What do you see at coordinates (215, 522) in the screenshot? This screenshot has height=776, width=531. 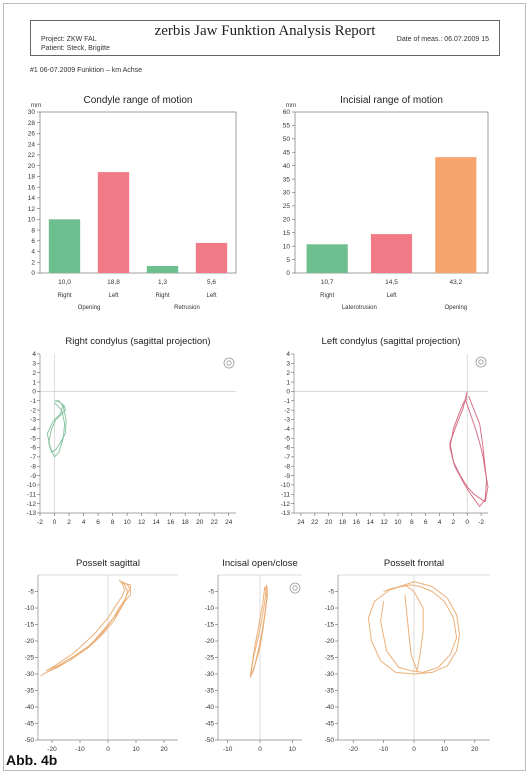 I see `x-tick-label: 22` at bounding box center [215, 522].